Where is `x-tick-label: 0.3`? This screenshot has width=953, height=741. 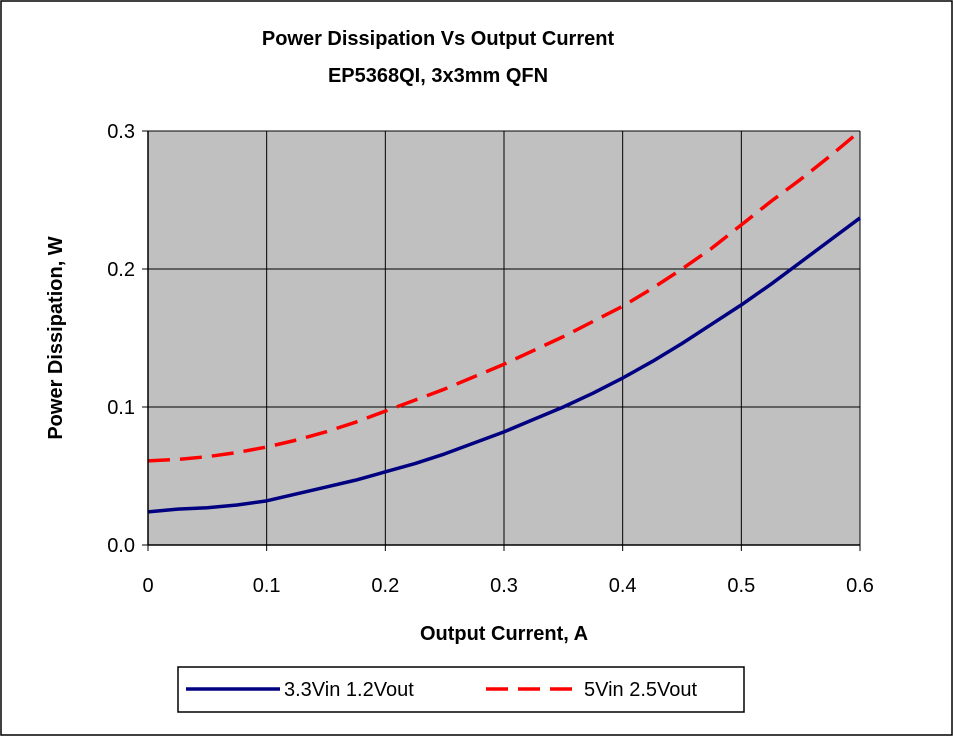 x-tick-label: 0.3 is located at coordinates (504, 586).